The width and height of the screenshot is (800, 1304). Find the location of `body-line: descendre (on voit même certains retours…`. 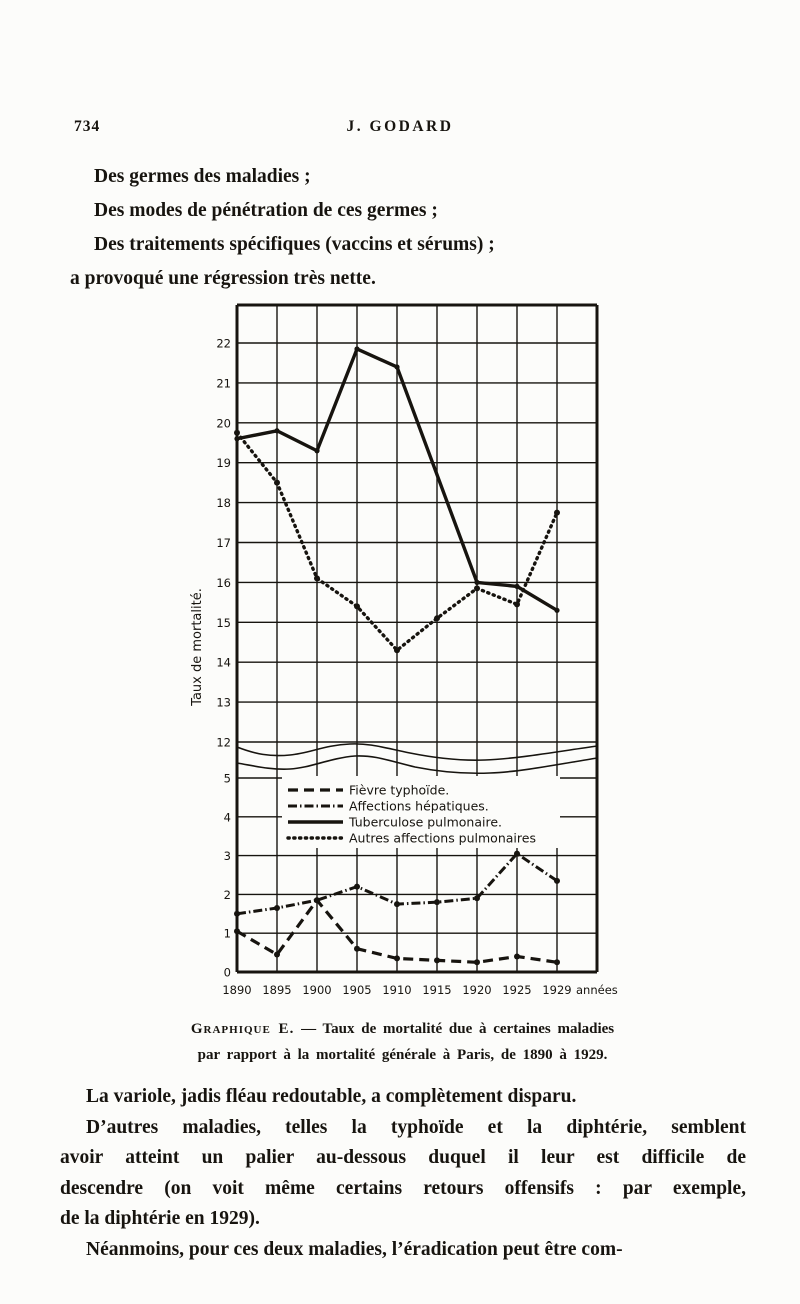

body-line: descendre (on voit même certains retours… is located at coordinates (403, 1188).